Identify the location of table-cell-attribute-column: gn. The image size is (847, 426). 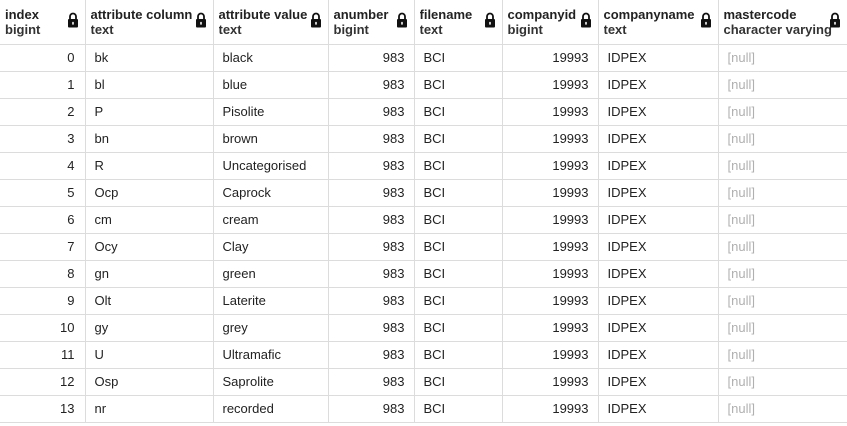
(149, 274).